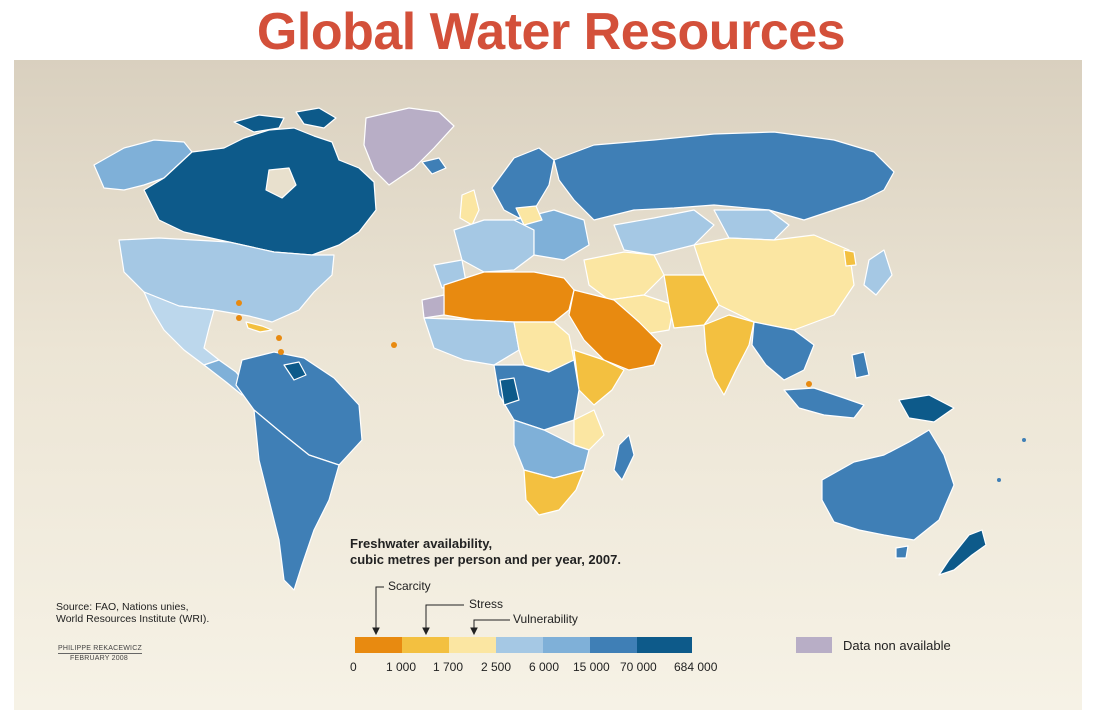 Image resolution: width=1102 pixels, height=718 pixels. What do you see at coordinates (509, 391) in the screenshot?
I see `region-congo` at bounding box center [509, 391].